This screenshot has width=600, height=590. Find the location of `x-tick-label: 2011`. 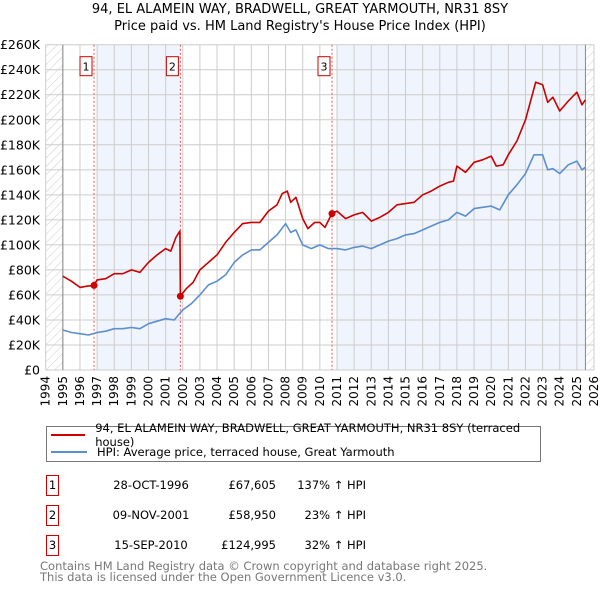

x-tick-label: 2011 is located at coordinates (337, 391).